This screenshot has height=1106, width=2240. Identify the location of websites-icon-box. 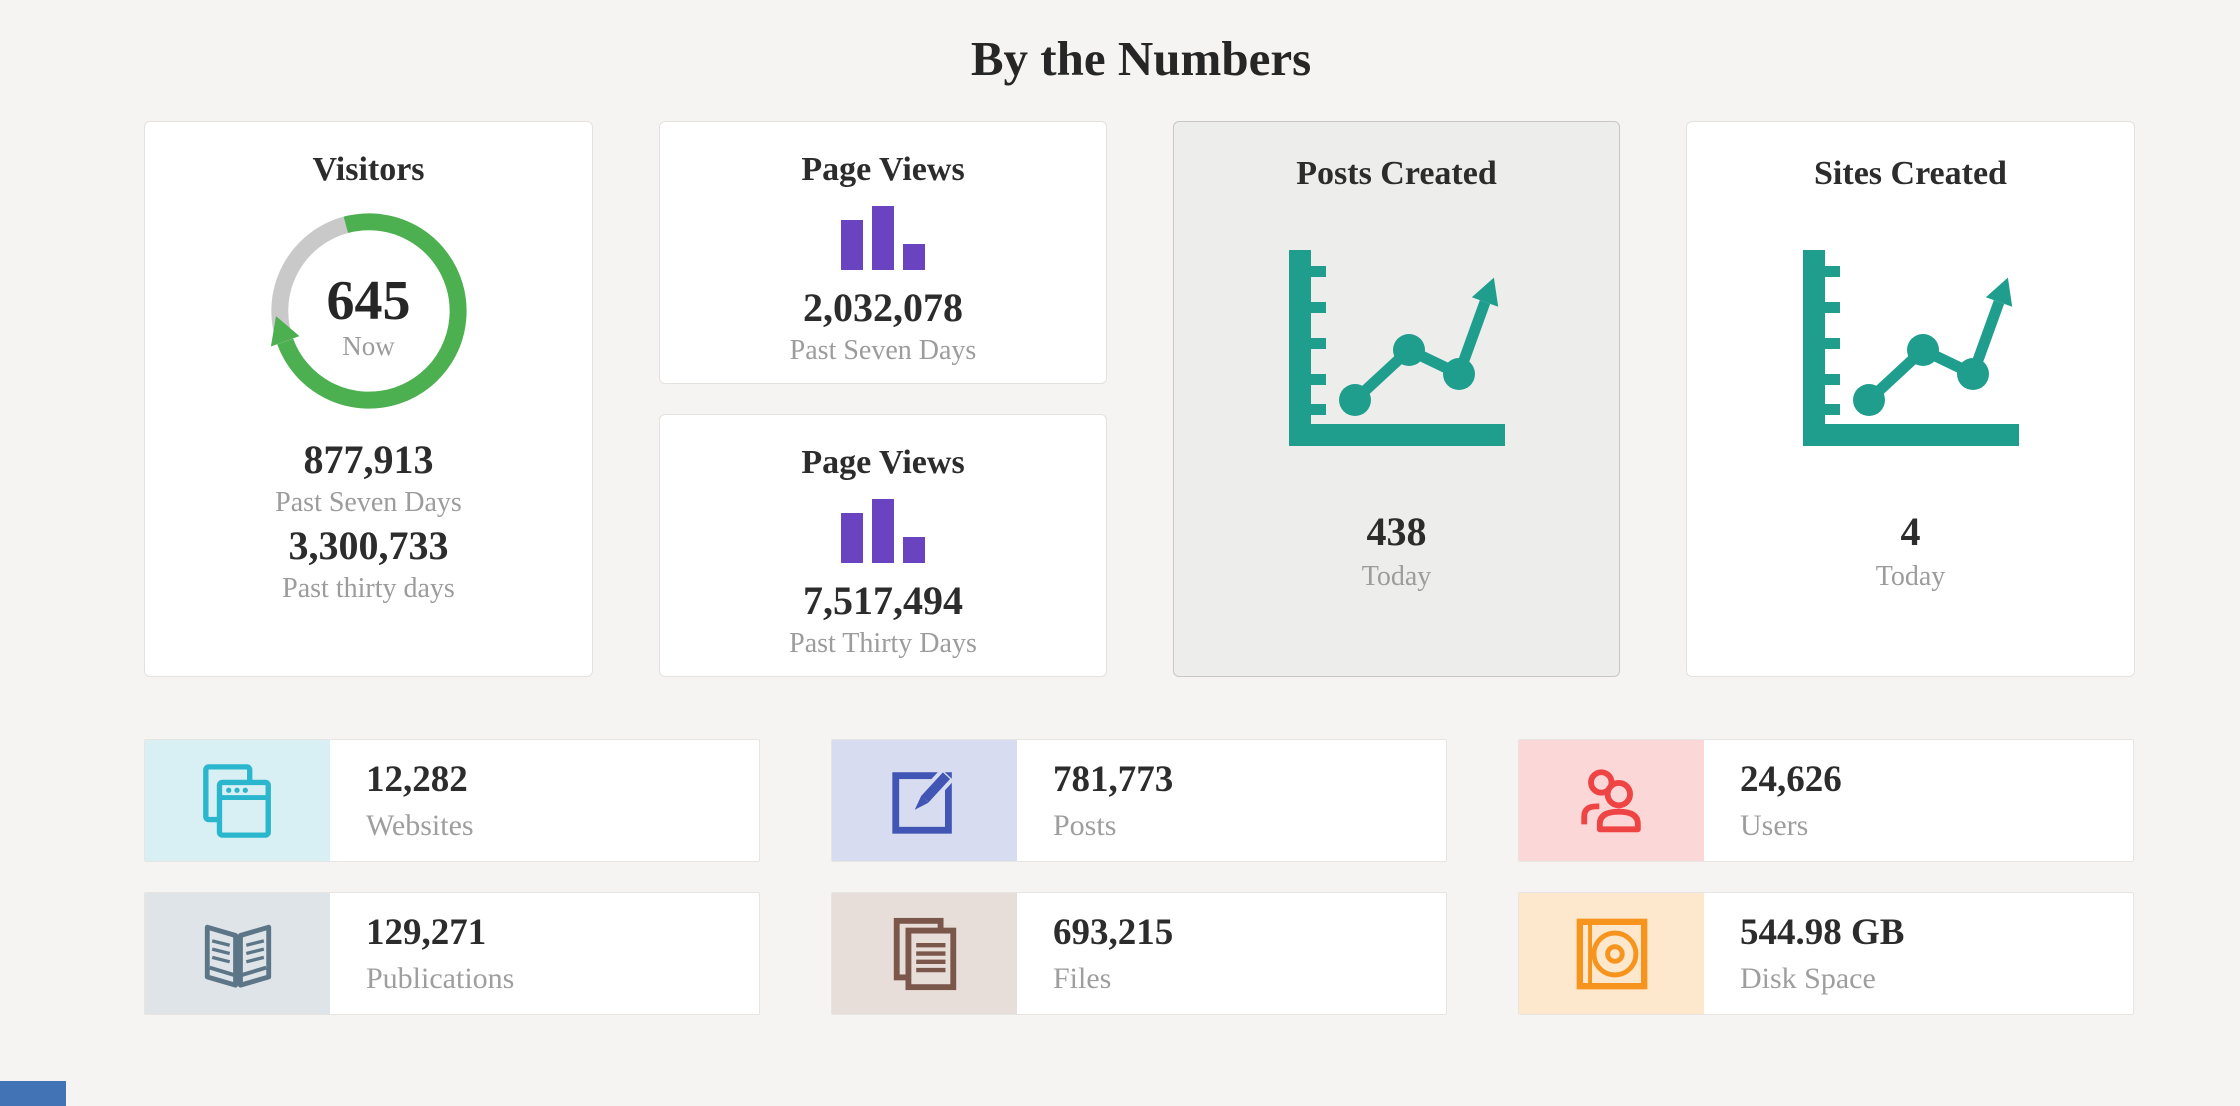
(237, 801).